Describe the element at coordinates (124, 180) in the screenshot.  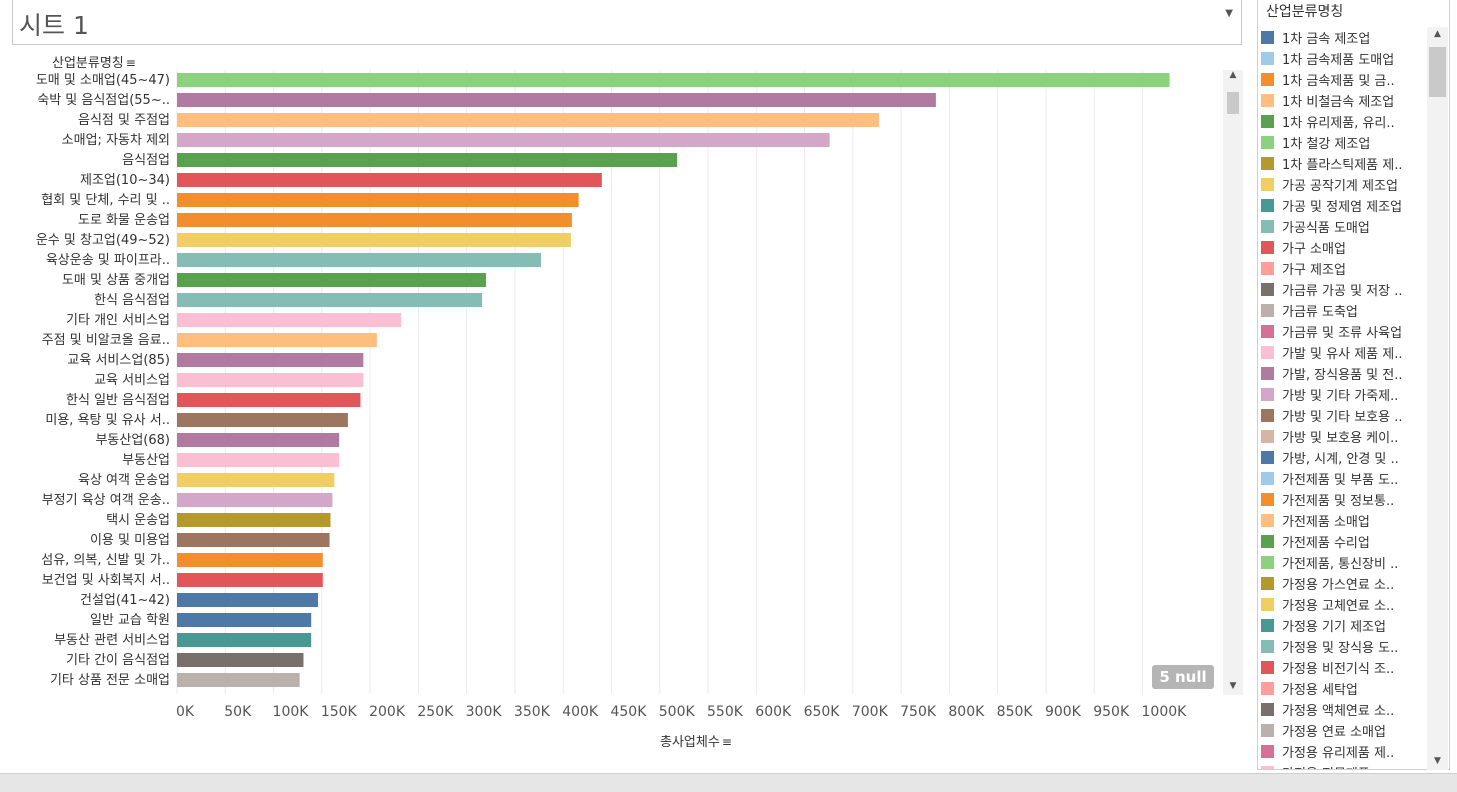
I see `category-label: 제조업(10~34)` at that location.